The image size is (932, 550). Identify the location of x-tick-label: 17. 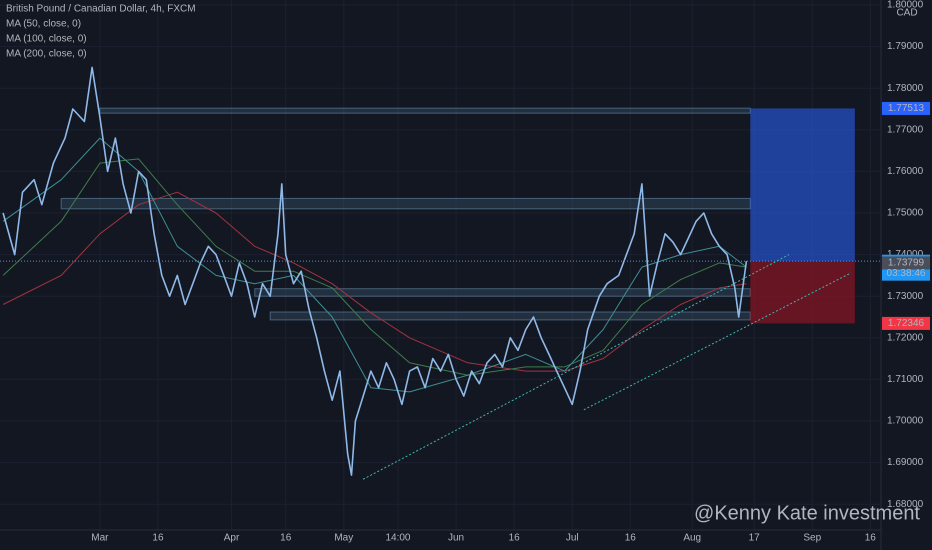
(755, 538).